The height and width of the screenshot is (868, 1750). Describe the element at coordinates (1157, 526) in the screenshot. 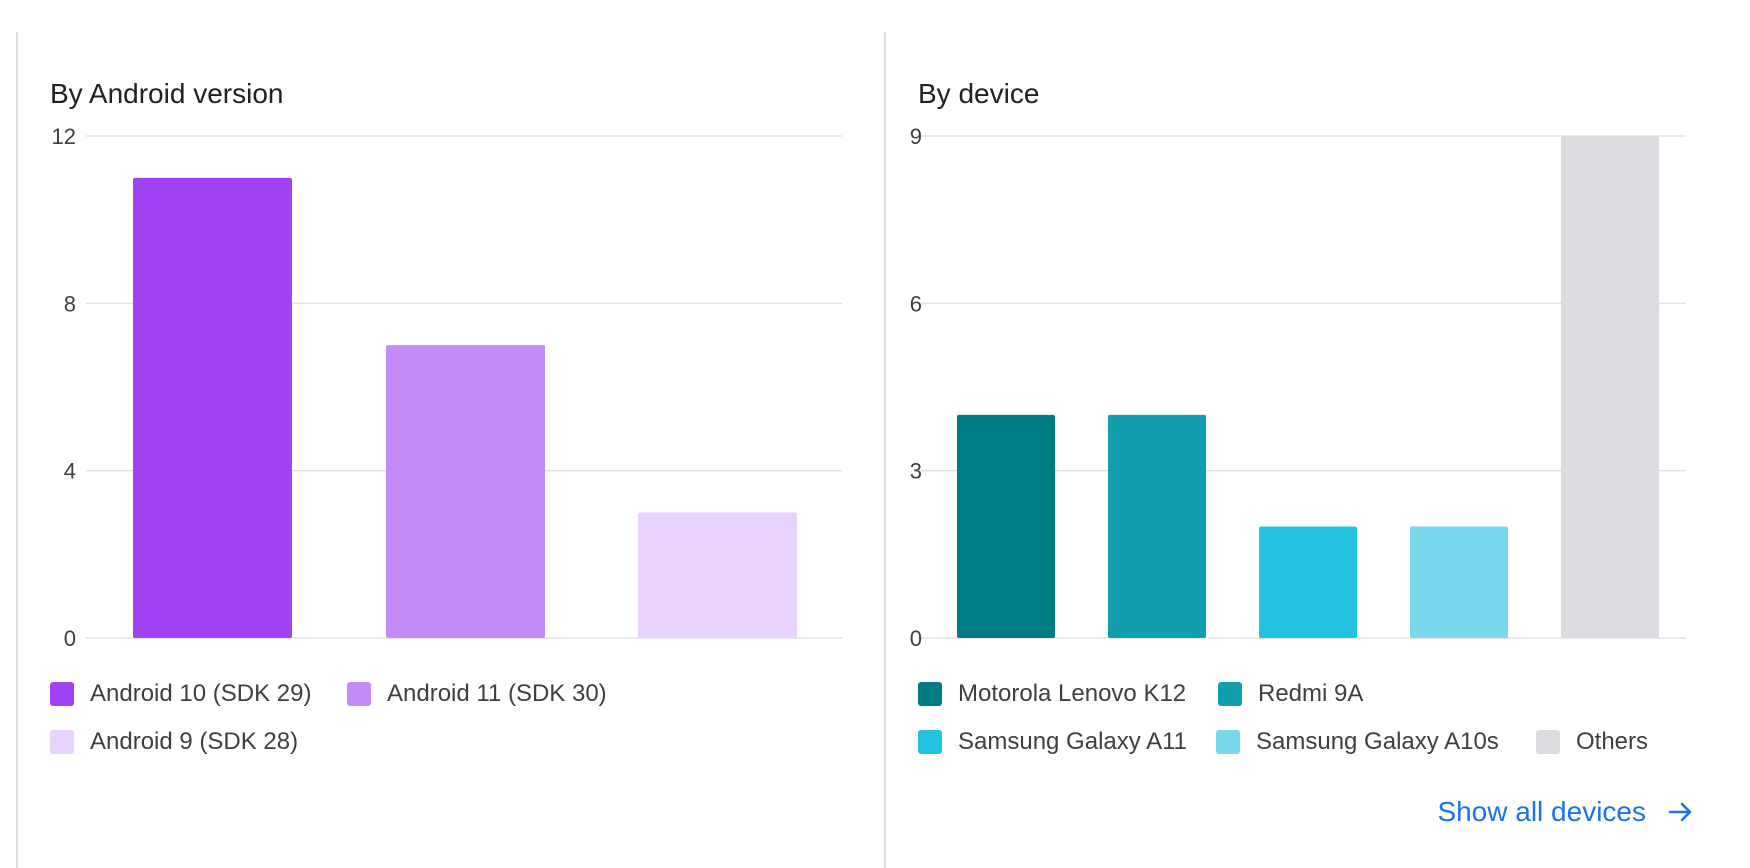

I see `device-bar-redmi-9a` at that location.